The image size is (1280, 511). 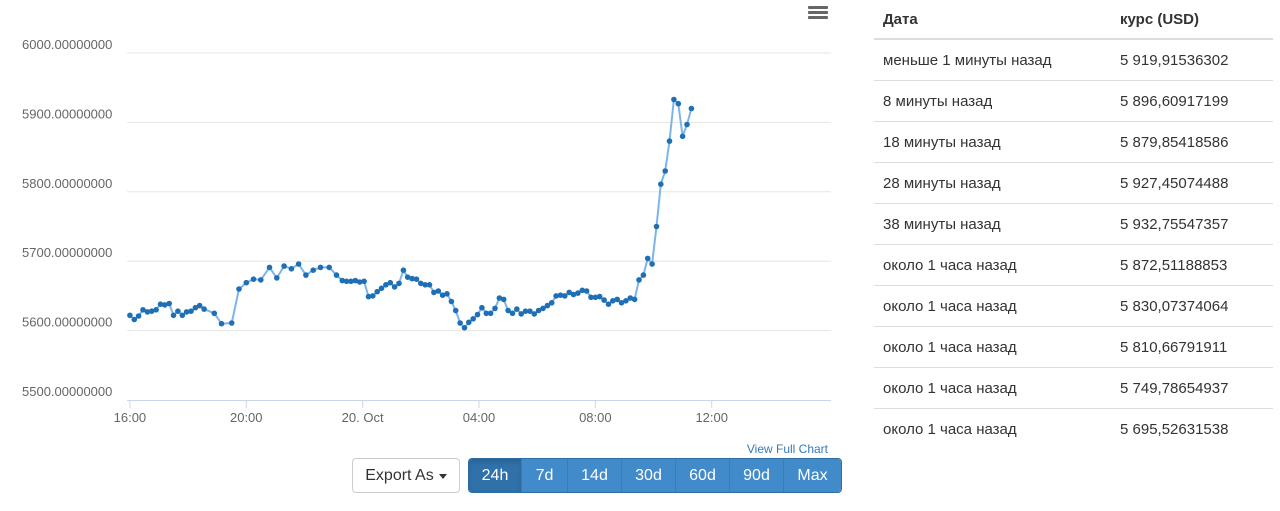 What do you see at coordinates (130, 417) in the screenshot?
I see `x-tick-label: 16:00` at bounding box center [130, 417].